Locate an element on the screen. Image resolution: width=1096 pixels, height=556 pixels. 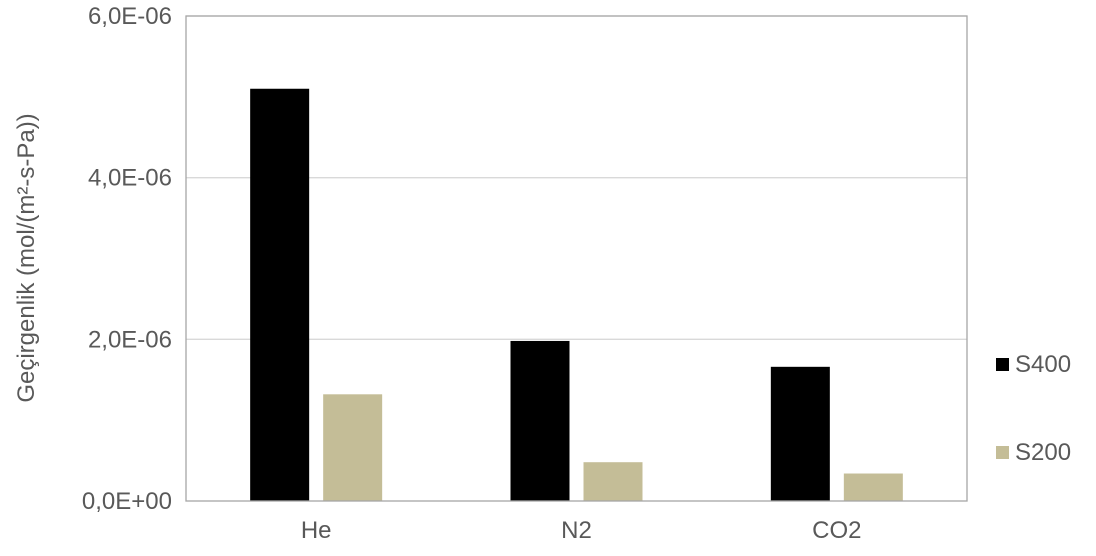
y-axis-title: Geçirgenlik (mol/(m²-s-Pa)) is located at coordinates (26, 257).